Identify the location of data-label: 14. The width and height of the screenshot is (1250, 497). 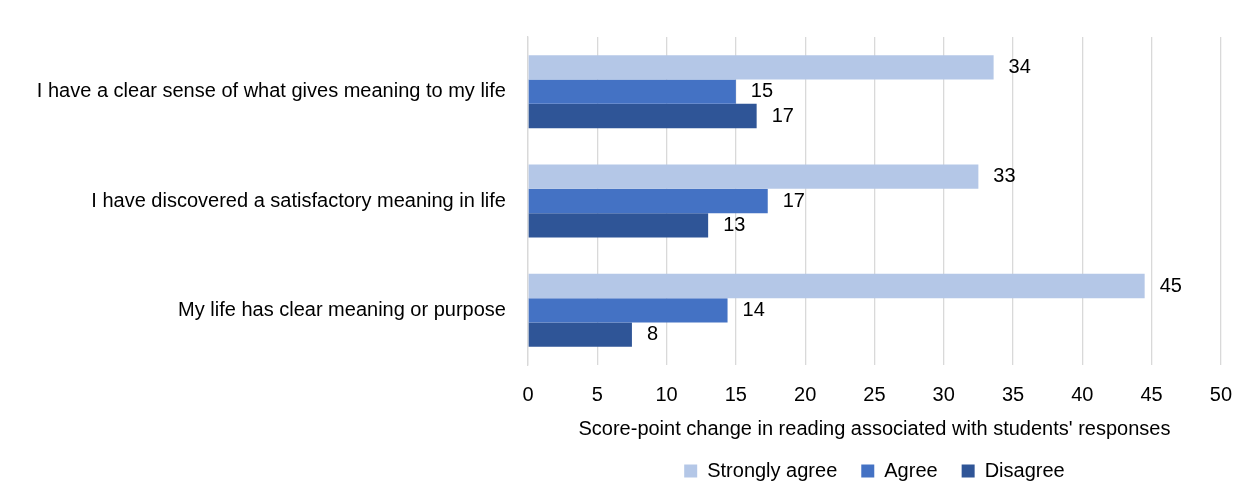
(753, 308).